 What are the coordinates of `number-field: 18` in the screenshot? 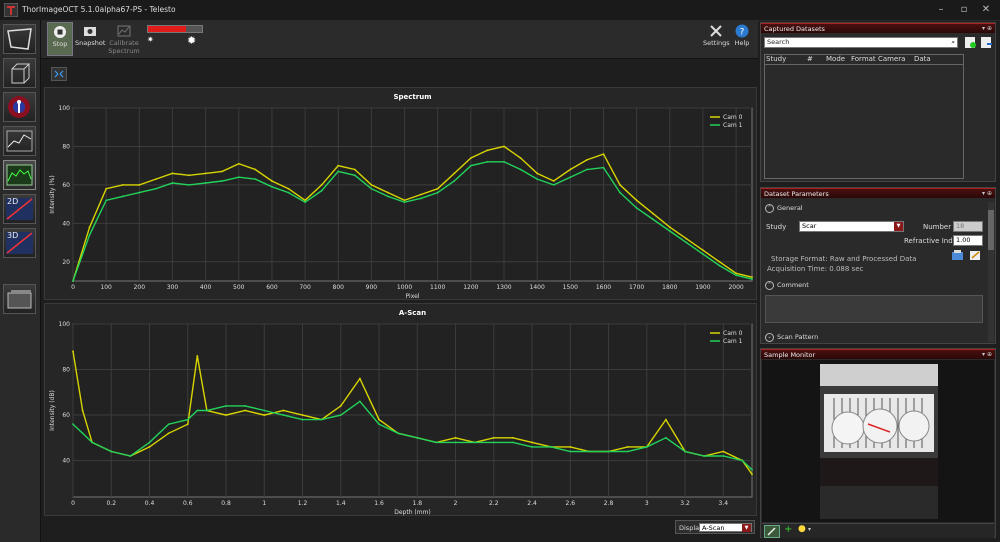 It's located at (968, 226).